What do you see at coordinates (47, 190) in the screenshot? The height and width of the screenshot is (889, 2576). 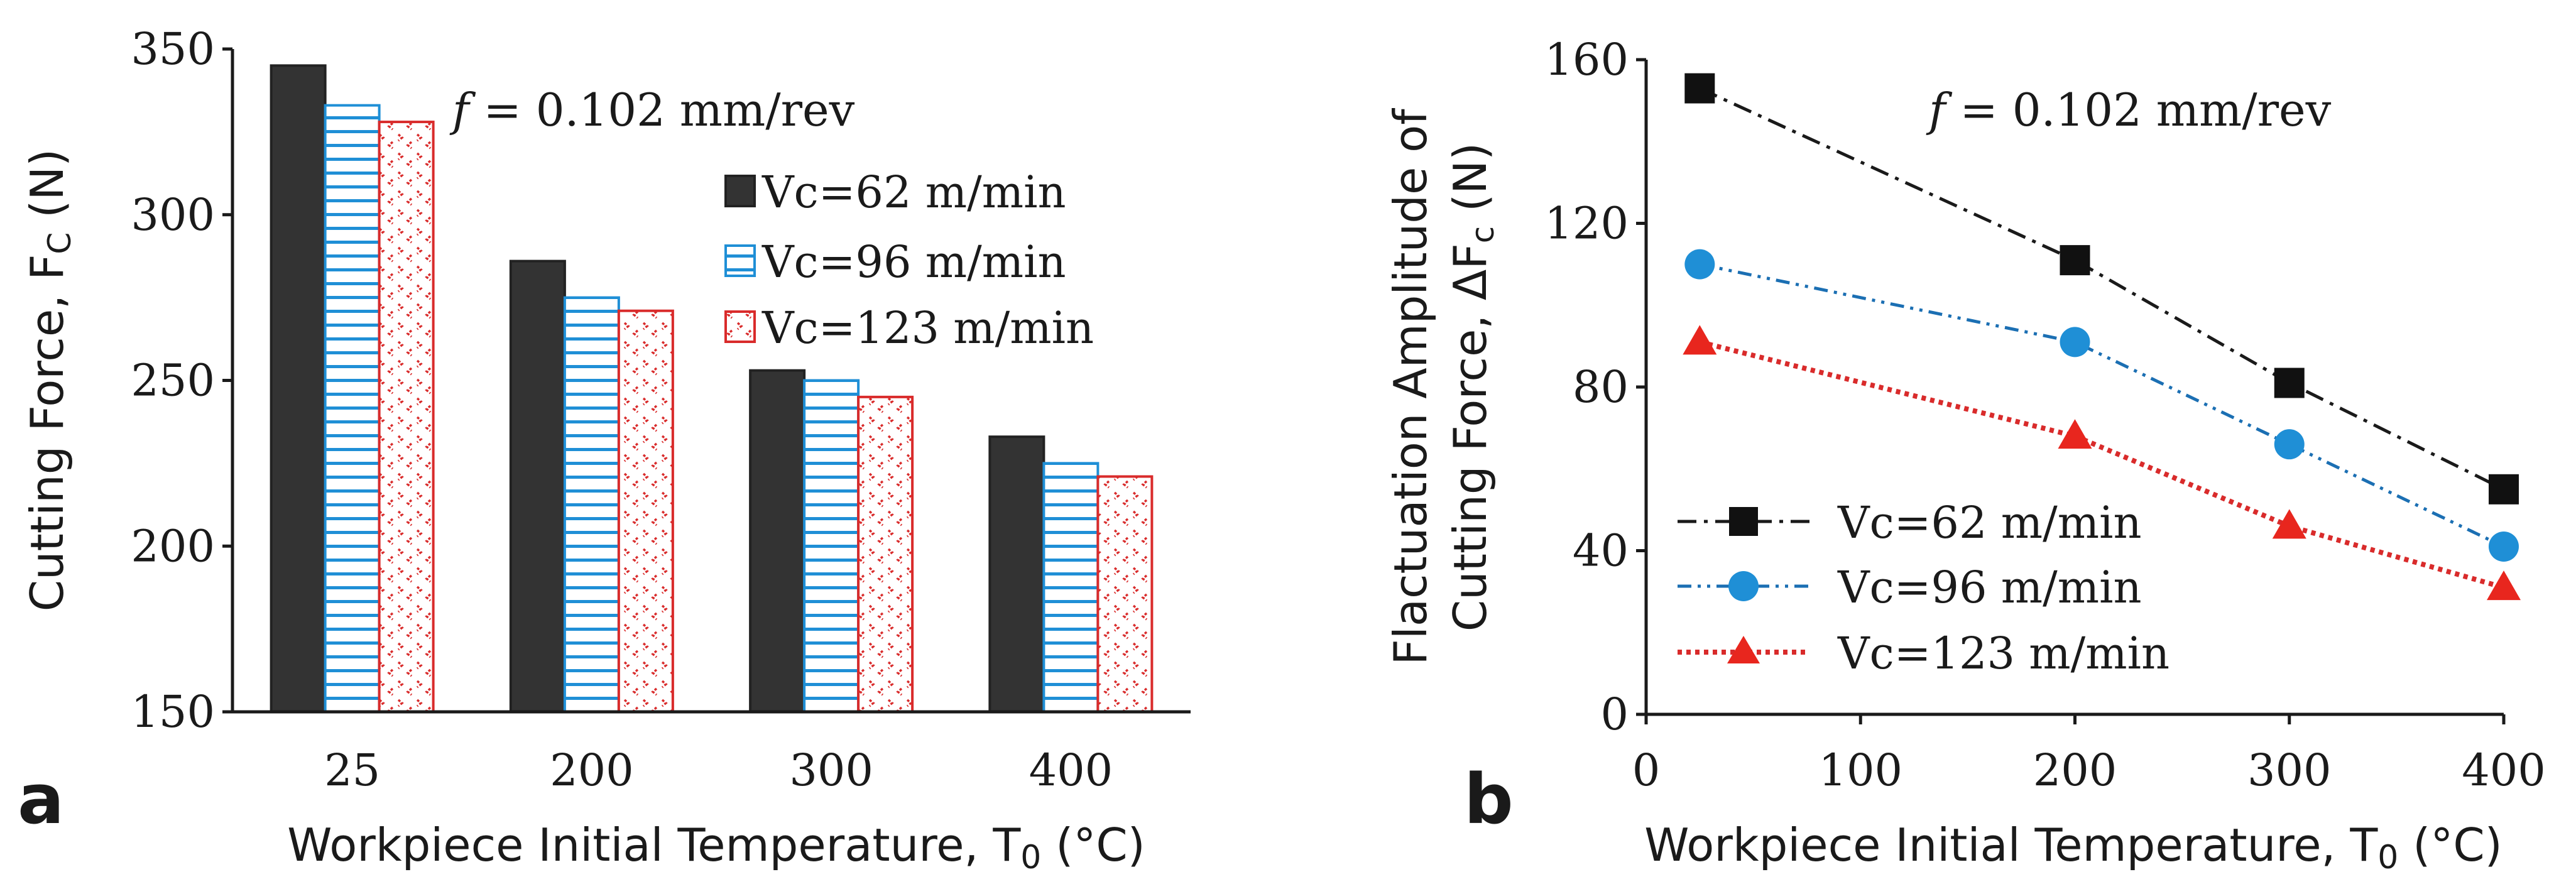 I see `chart-a-ylabel-tail: (N)` at bounding box center [47, 190].